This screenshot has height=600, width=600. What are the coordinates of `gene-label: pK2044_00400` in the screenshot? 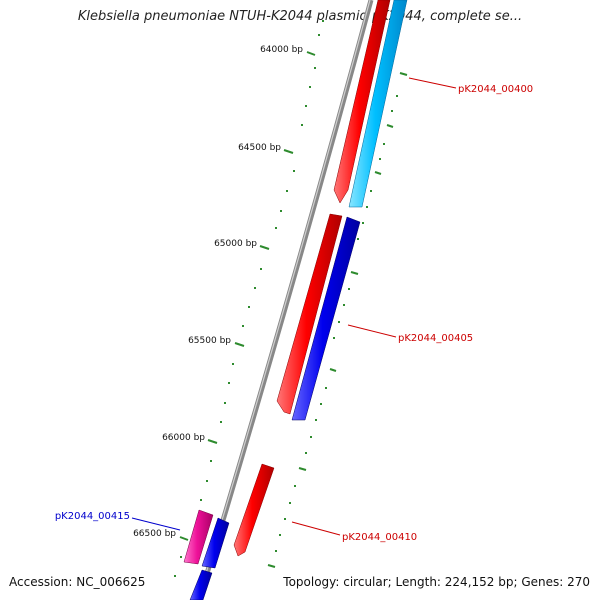 It's located at (495, 89).